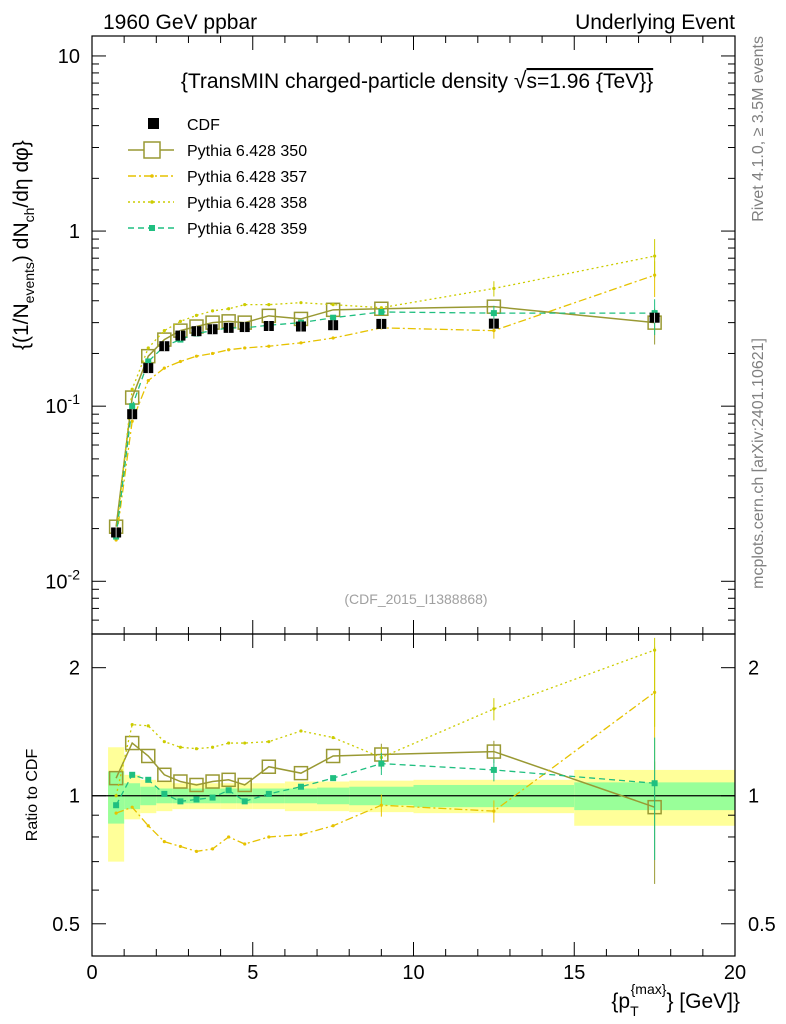 The image size is (786, 1024). Describe the element at coordinates (735, 973) in the screenshot. I see `x-tick-label: 20` at that location.